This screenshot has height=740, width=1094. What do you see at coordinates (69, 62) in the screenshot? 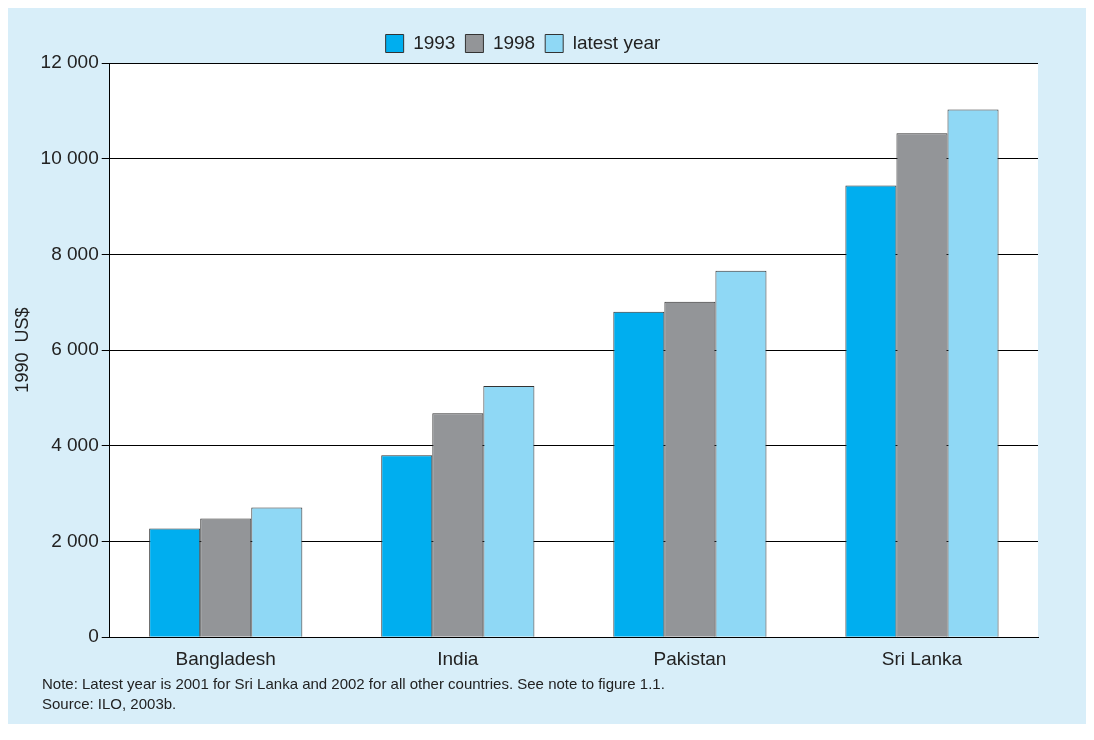
I see `y-tick-label: 12 000` at bounding box center [69, 62].